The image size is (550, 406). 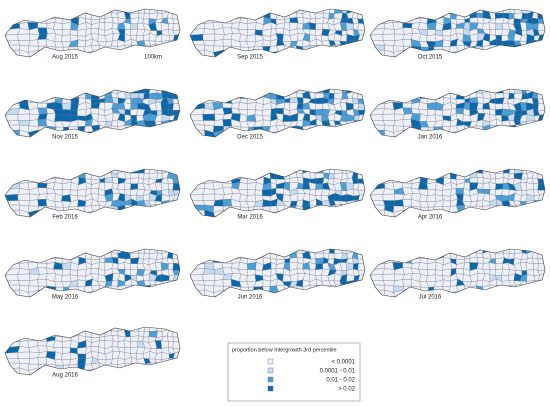 What do you see at coordinates (250, 138) in the screenshot?
I see `panel-label: Dec 2015` at bounding box center [250, 138].